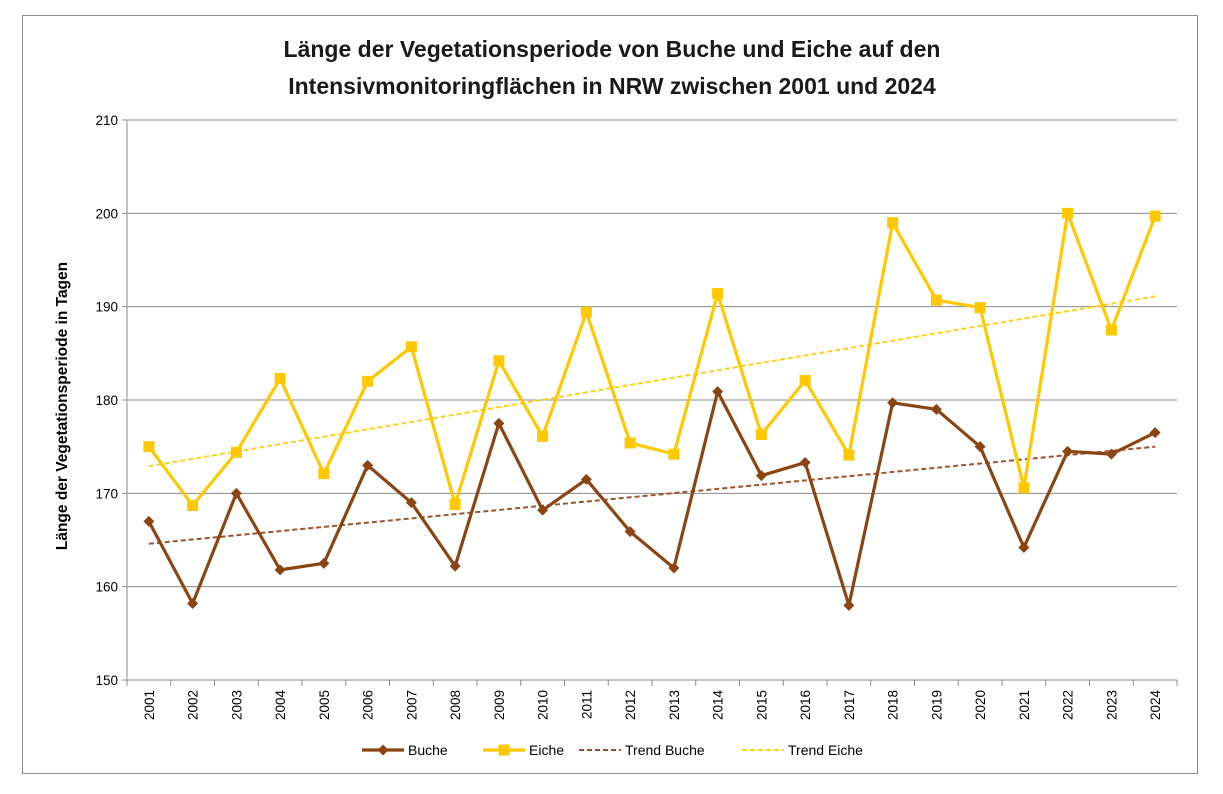  What do you see at coordinates (106, 400) in the screenshot?
I see `y-tick-label: 180` at bounding box center [106, 400].